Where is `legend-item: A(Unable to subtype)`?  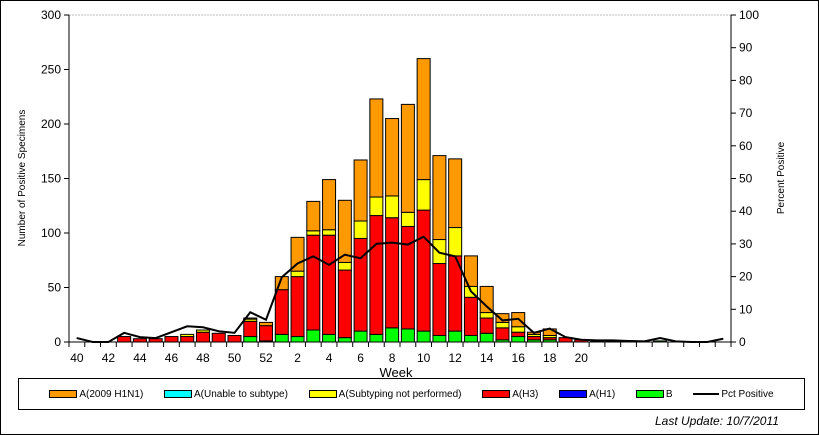
legend-item: A(Unable to subtype) is located at coordinates (226, 394).